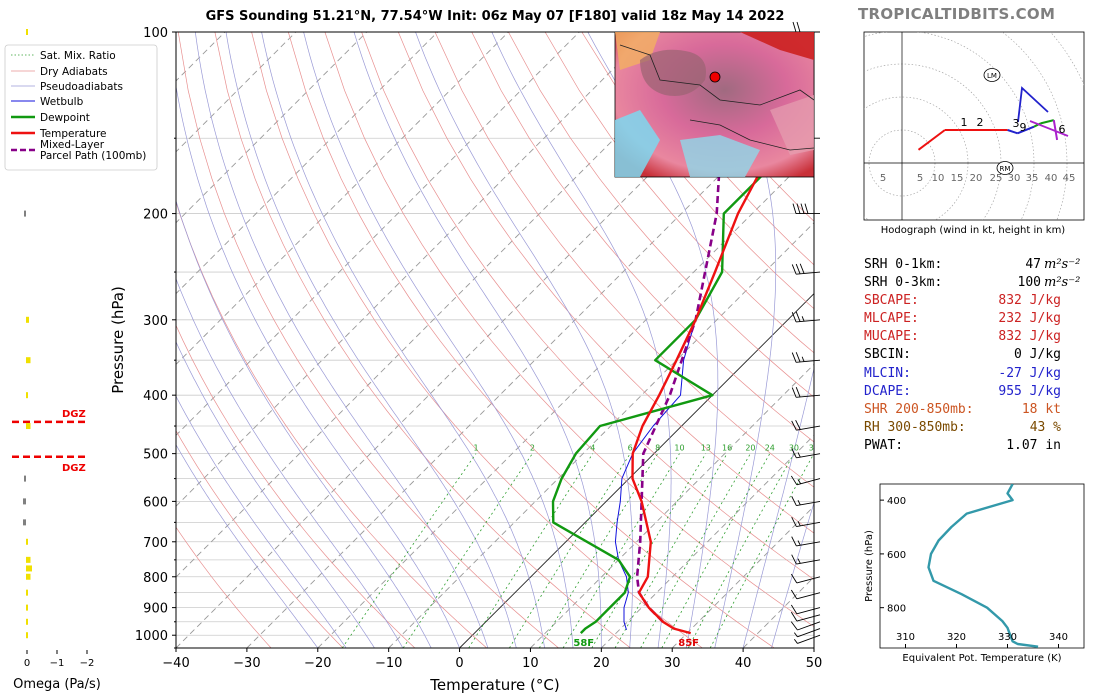  I want to click on x-tick-label: 10, so click(530, 663).